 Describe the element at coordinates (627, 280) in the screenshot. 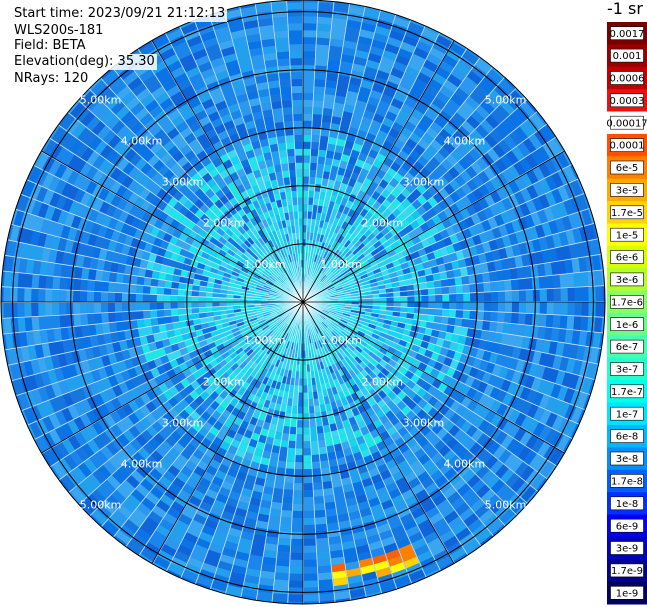

I see `colorbar-tick-label: 3e-6` at that location.